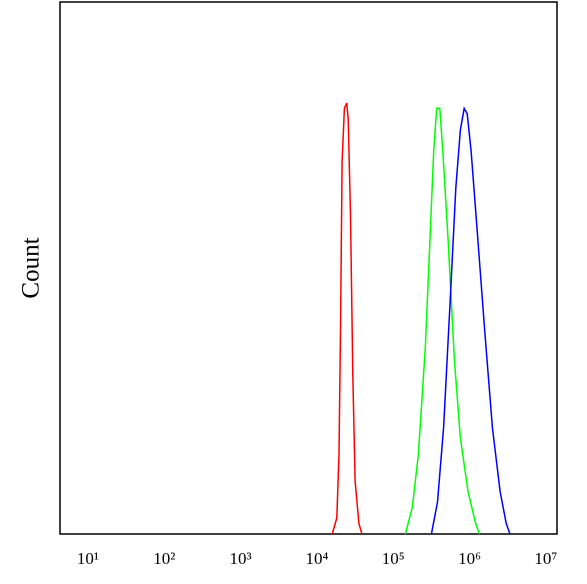 This screenshot has width=587, height=584. What do you see at coordinates (393, 558) in the screenshot?
I see `x-tick-label: 10⁵` at bounding box center [393, 558].